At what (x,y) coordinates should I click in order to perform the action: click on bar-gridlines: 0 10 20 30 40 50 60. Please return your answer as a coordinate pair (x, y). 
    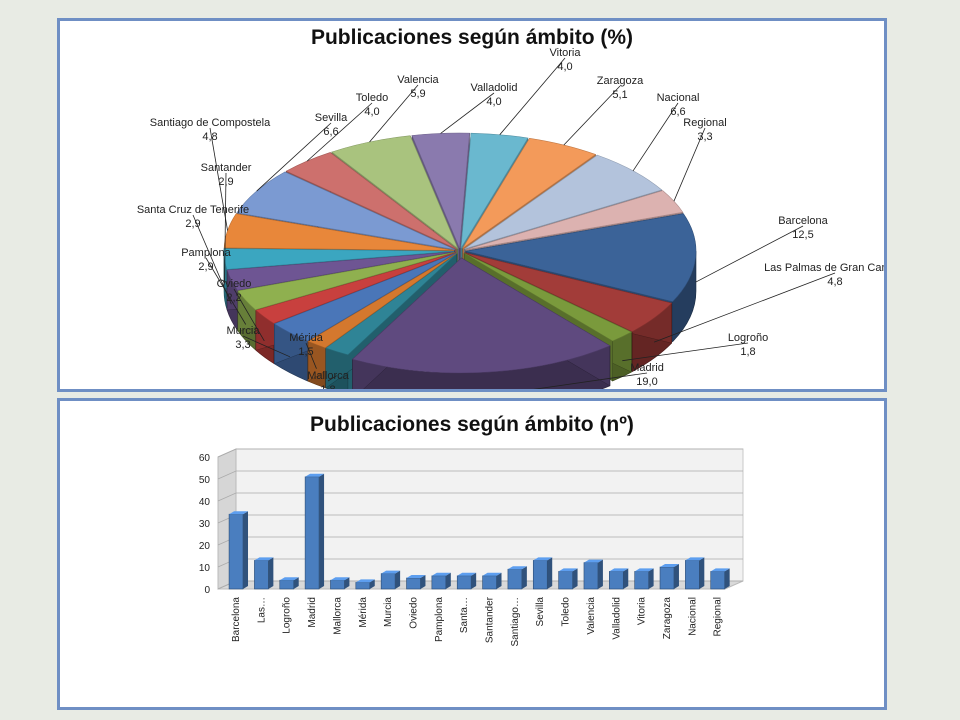
    Looking at the image, I should click on (471, 522).